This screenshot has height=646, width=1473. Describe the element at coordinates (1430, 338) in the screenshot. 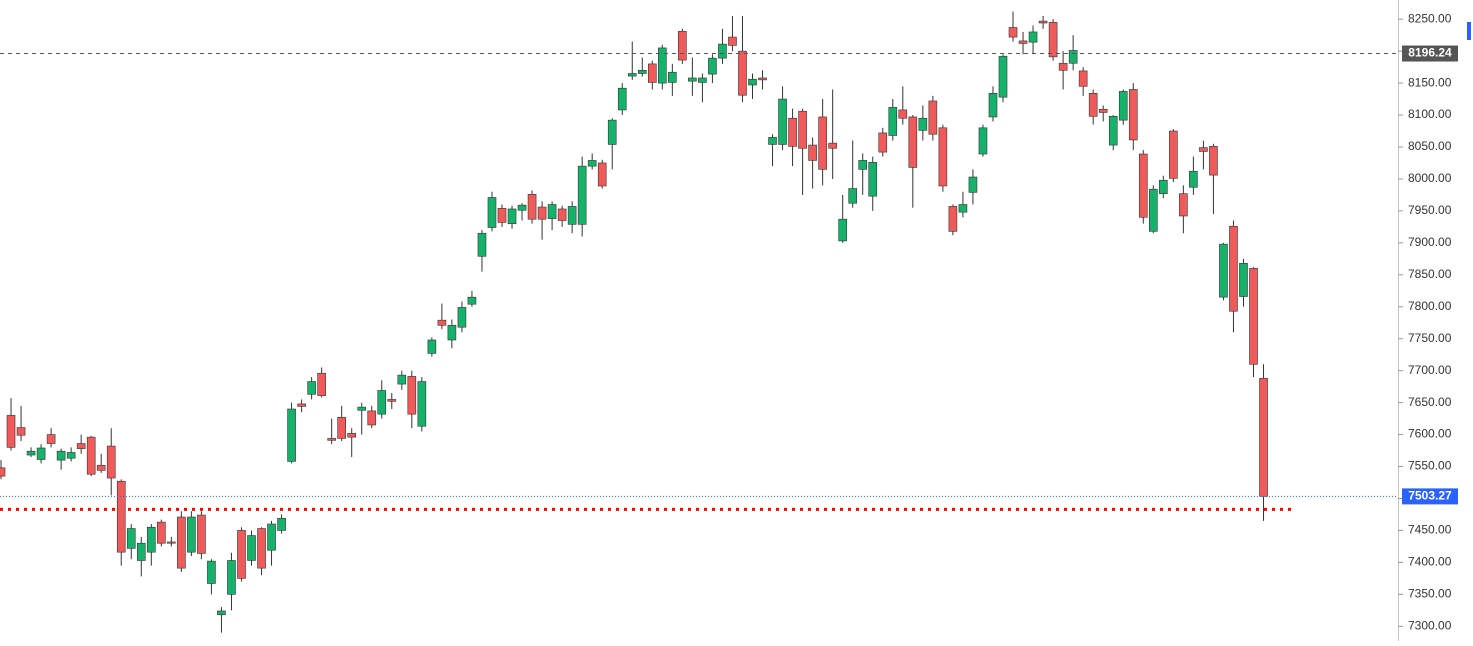

I see `y-tick-label: 7750.00` at that location.